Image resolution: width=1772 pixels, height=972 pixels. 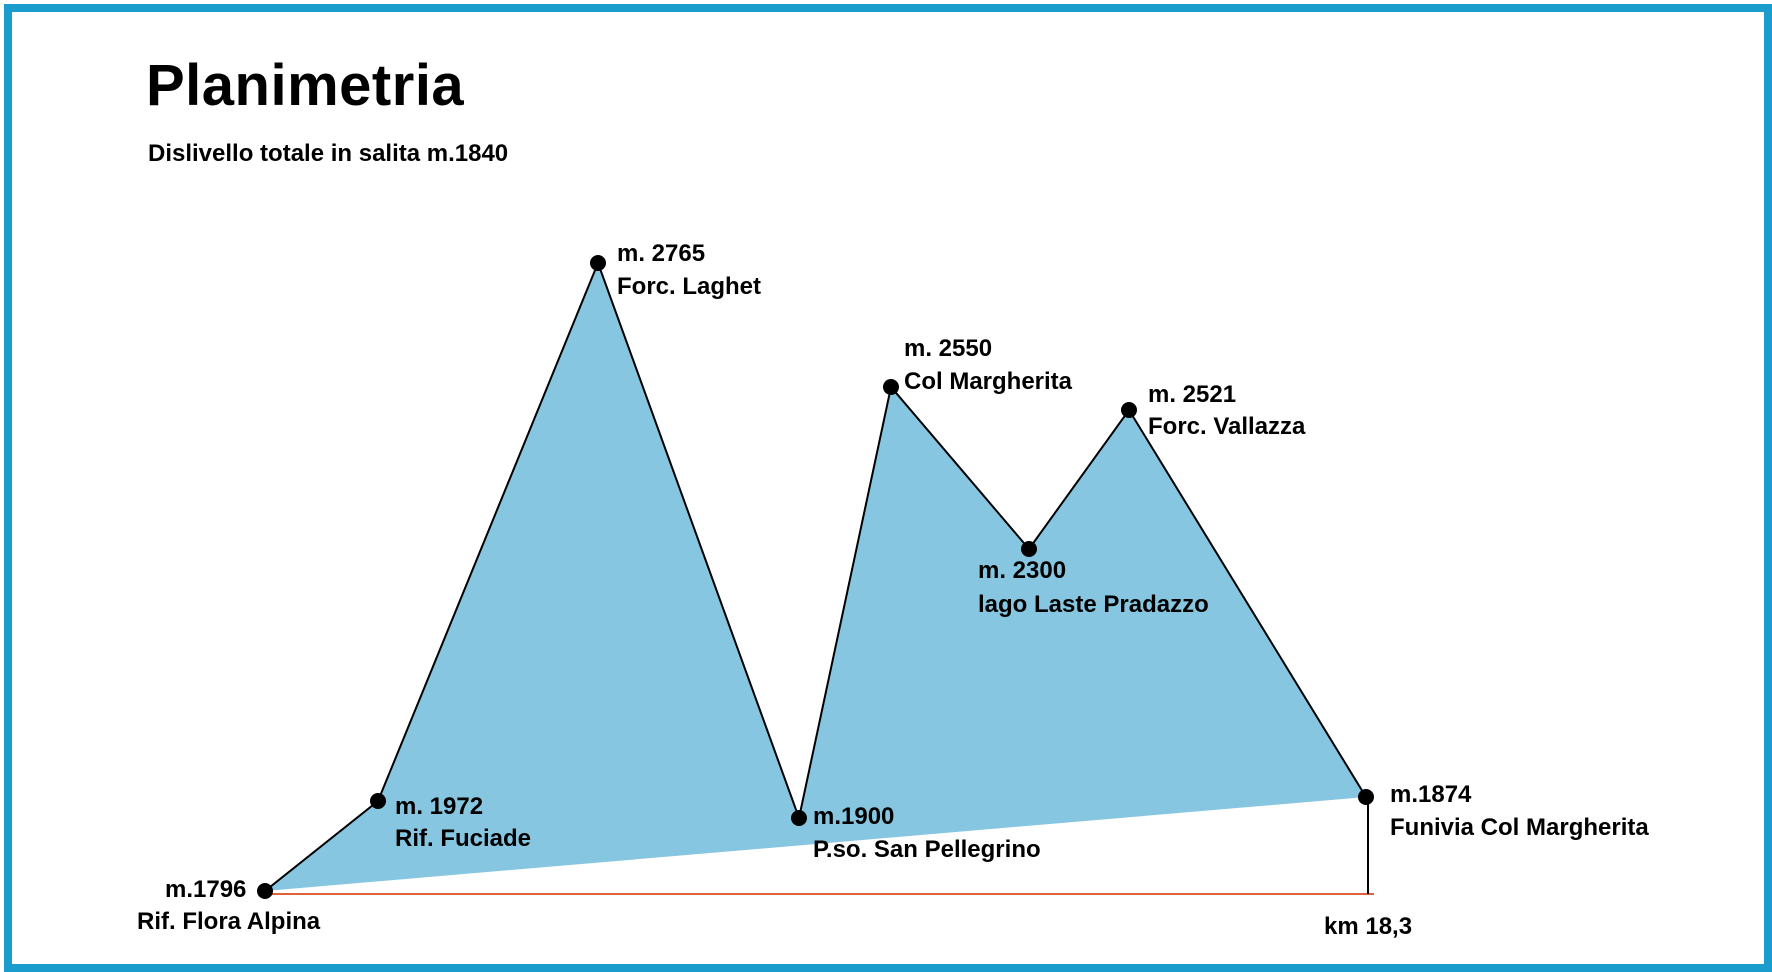 What do you see at coordinates (853, 816) in the screenshot?
I see `elevation-label: m.1900` at bounding box center [853, 816].